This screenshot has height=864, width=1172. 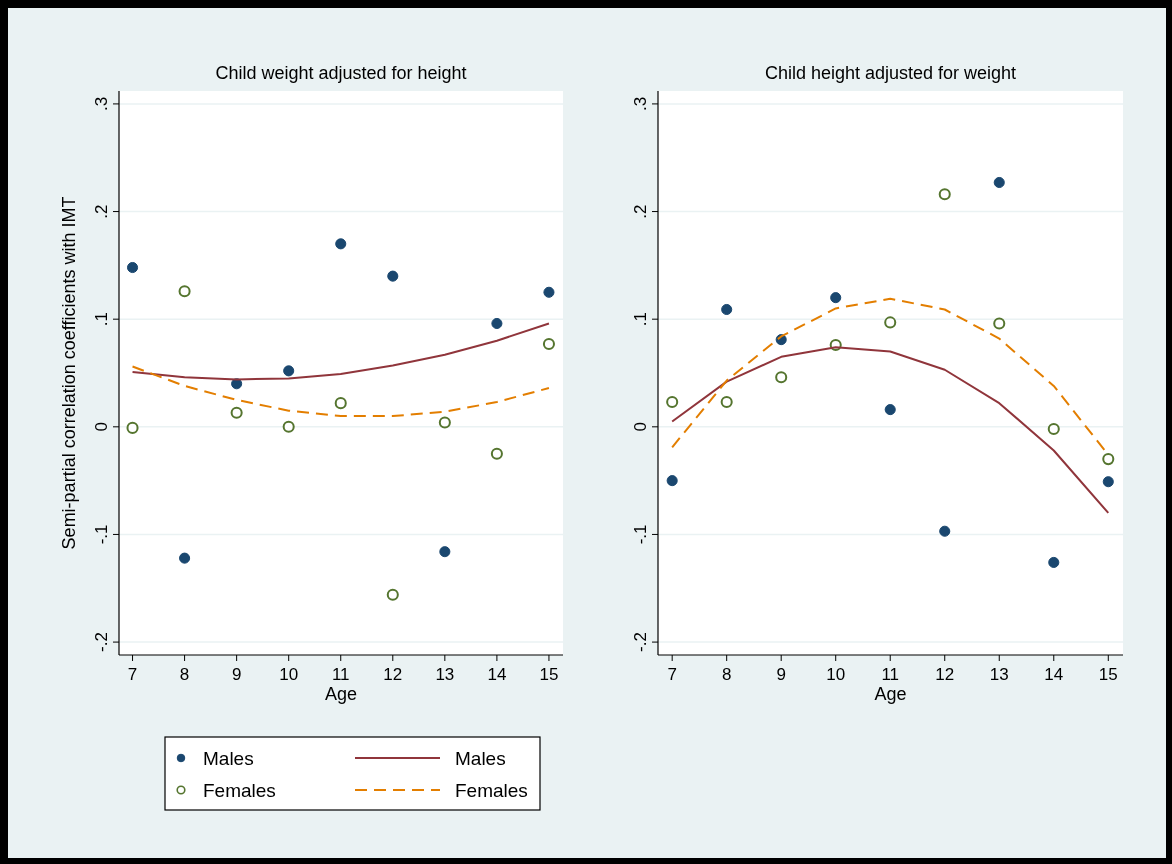 I want to click on chart-title: Child height adjusted for weight, so click(x=890, y=73).